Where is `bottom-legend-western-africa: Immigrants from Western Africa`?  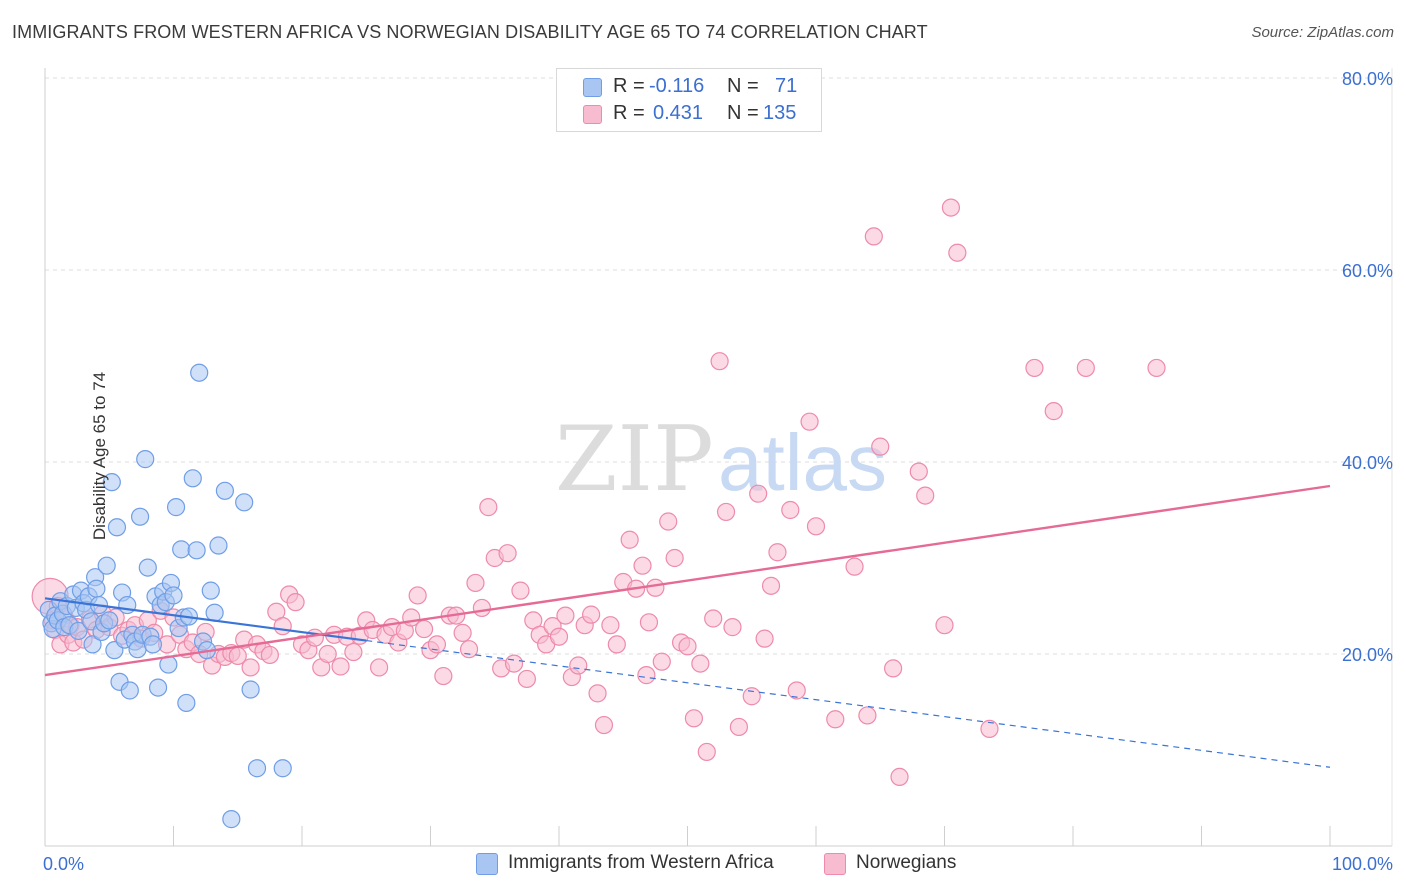
bottom-legend-western-africa: Immigrants from Western Africa is located at coordinates (641, 864).